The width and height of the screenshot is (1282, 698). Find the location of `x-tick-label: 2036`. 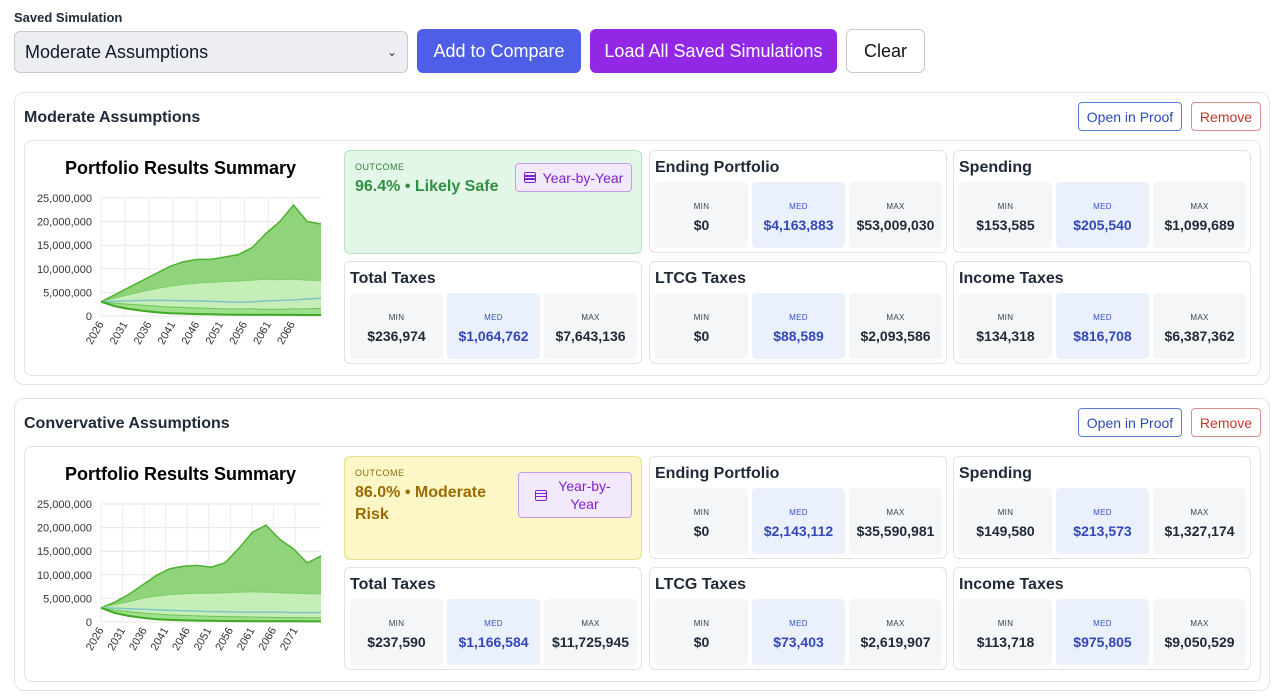

x-tick-label: 2036 is located at coordinates (143, 333).